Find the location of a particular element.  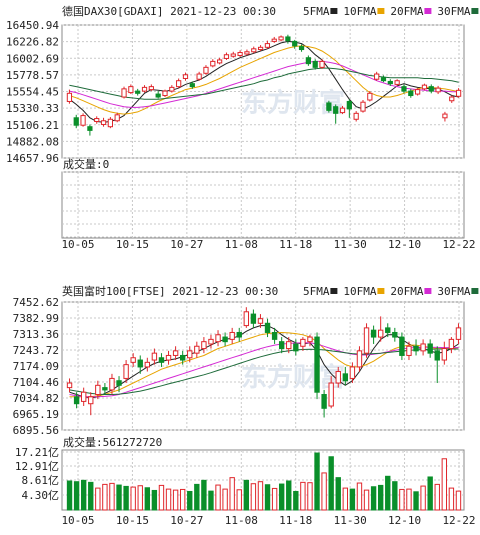

price-tick-label: 7313.36 is located at coordinates (36, 334).